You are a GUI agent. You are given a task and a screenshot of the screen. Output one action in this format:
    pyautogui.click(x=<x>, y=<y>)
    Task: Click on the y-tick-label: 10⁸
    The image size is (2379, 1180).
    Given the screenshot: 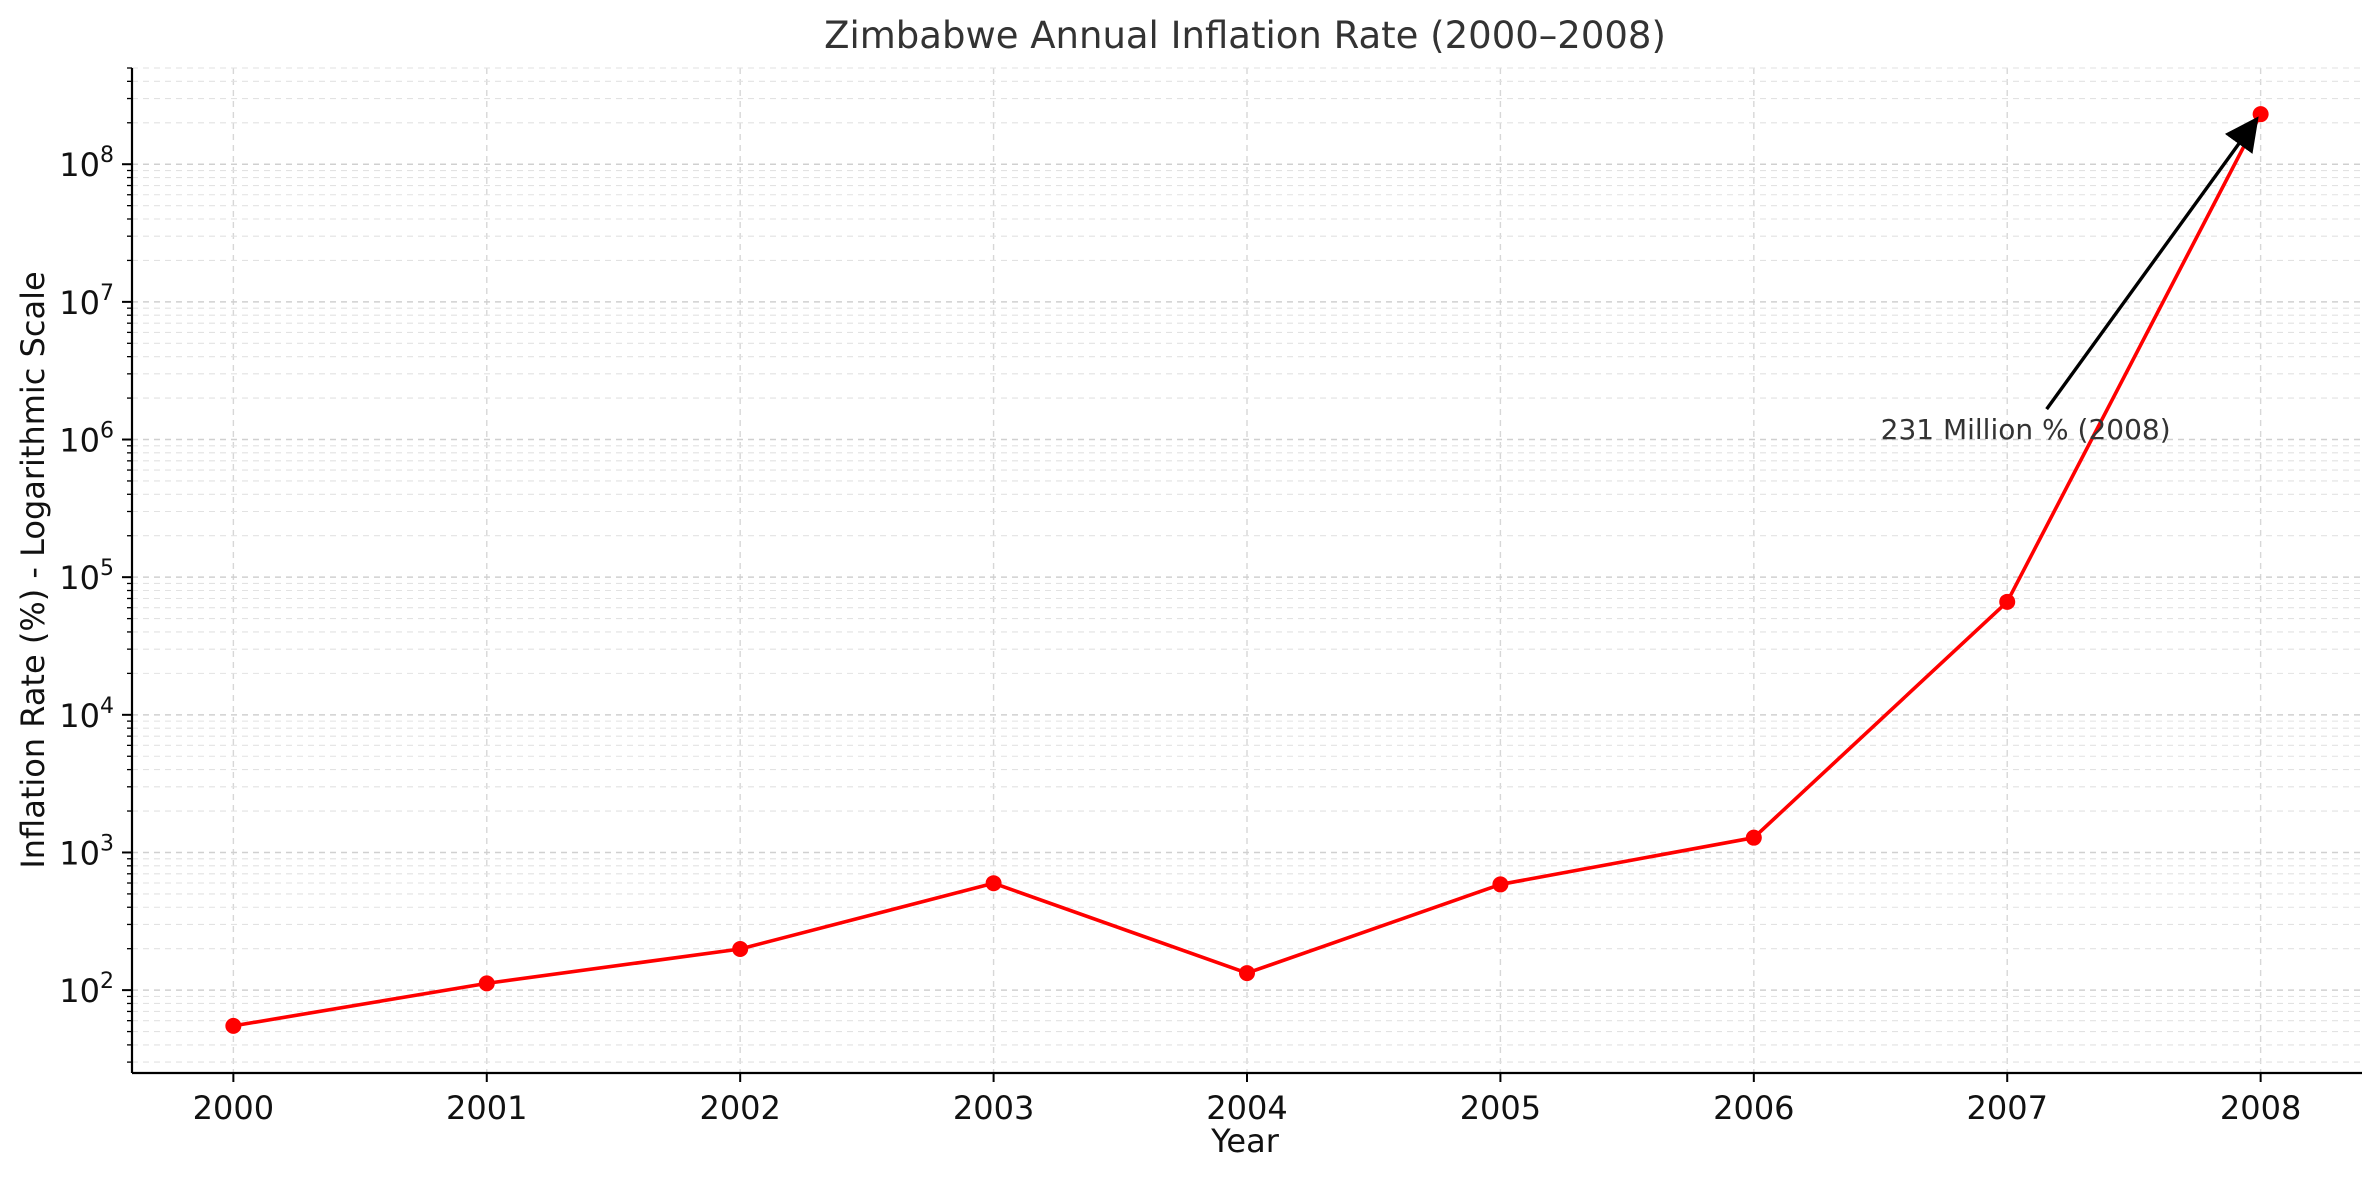 What is the action you would take?
    pyautogui.click(x=86, y=163)
    